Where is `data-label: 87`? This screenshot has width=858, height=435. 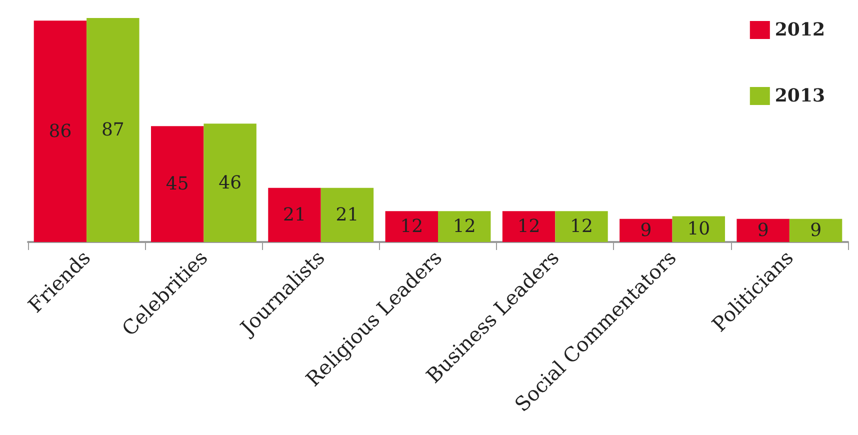
data-label: 87 is located at coordinates (112, 130).